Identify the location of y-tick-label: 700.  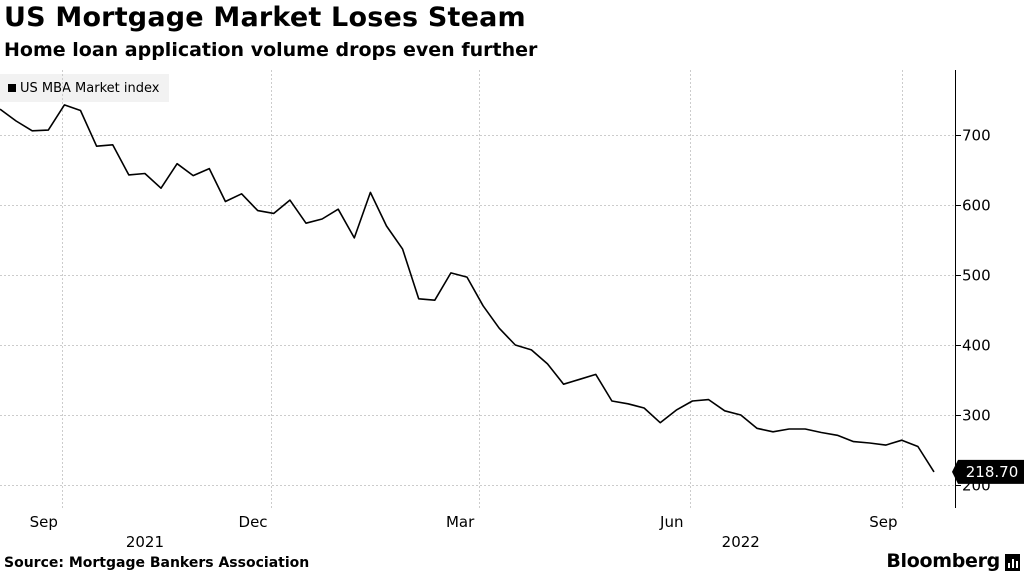
(976, 136).